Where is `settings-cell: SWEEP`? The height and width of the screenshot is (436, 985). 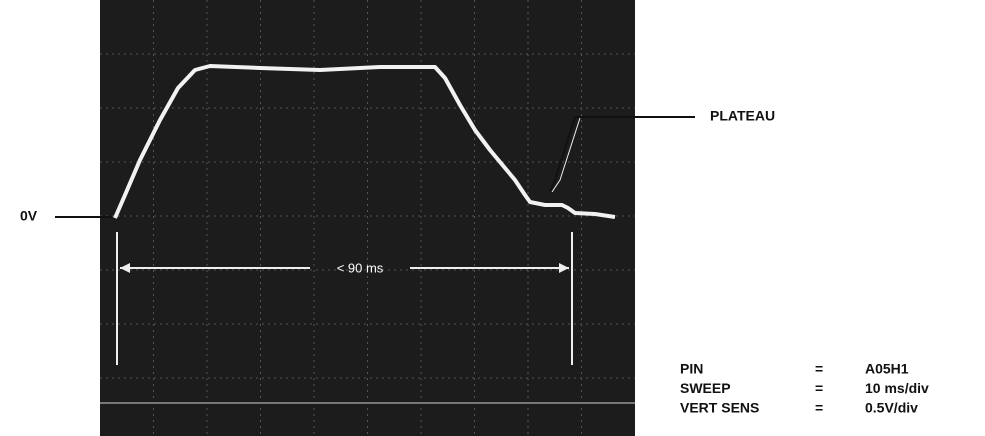
settings-cell: SWEEP is located at coordinates (705, 388).